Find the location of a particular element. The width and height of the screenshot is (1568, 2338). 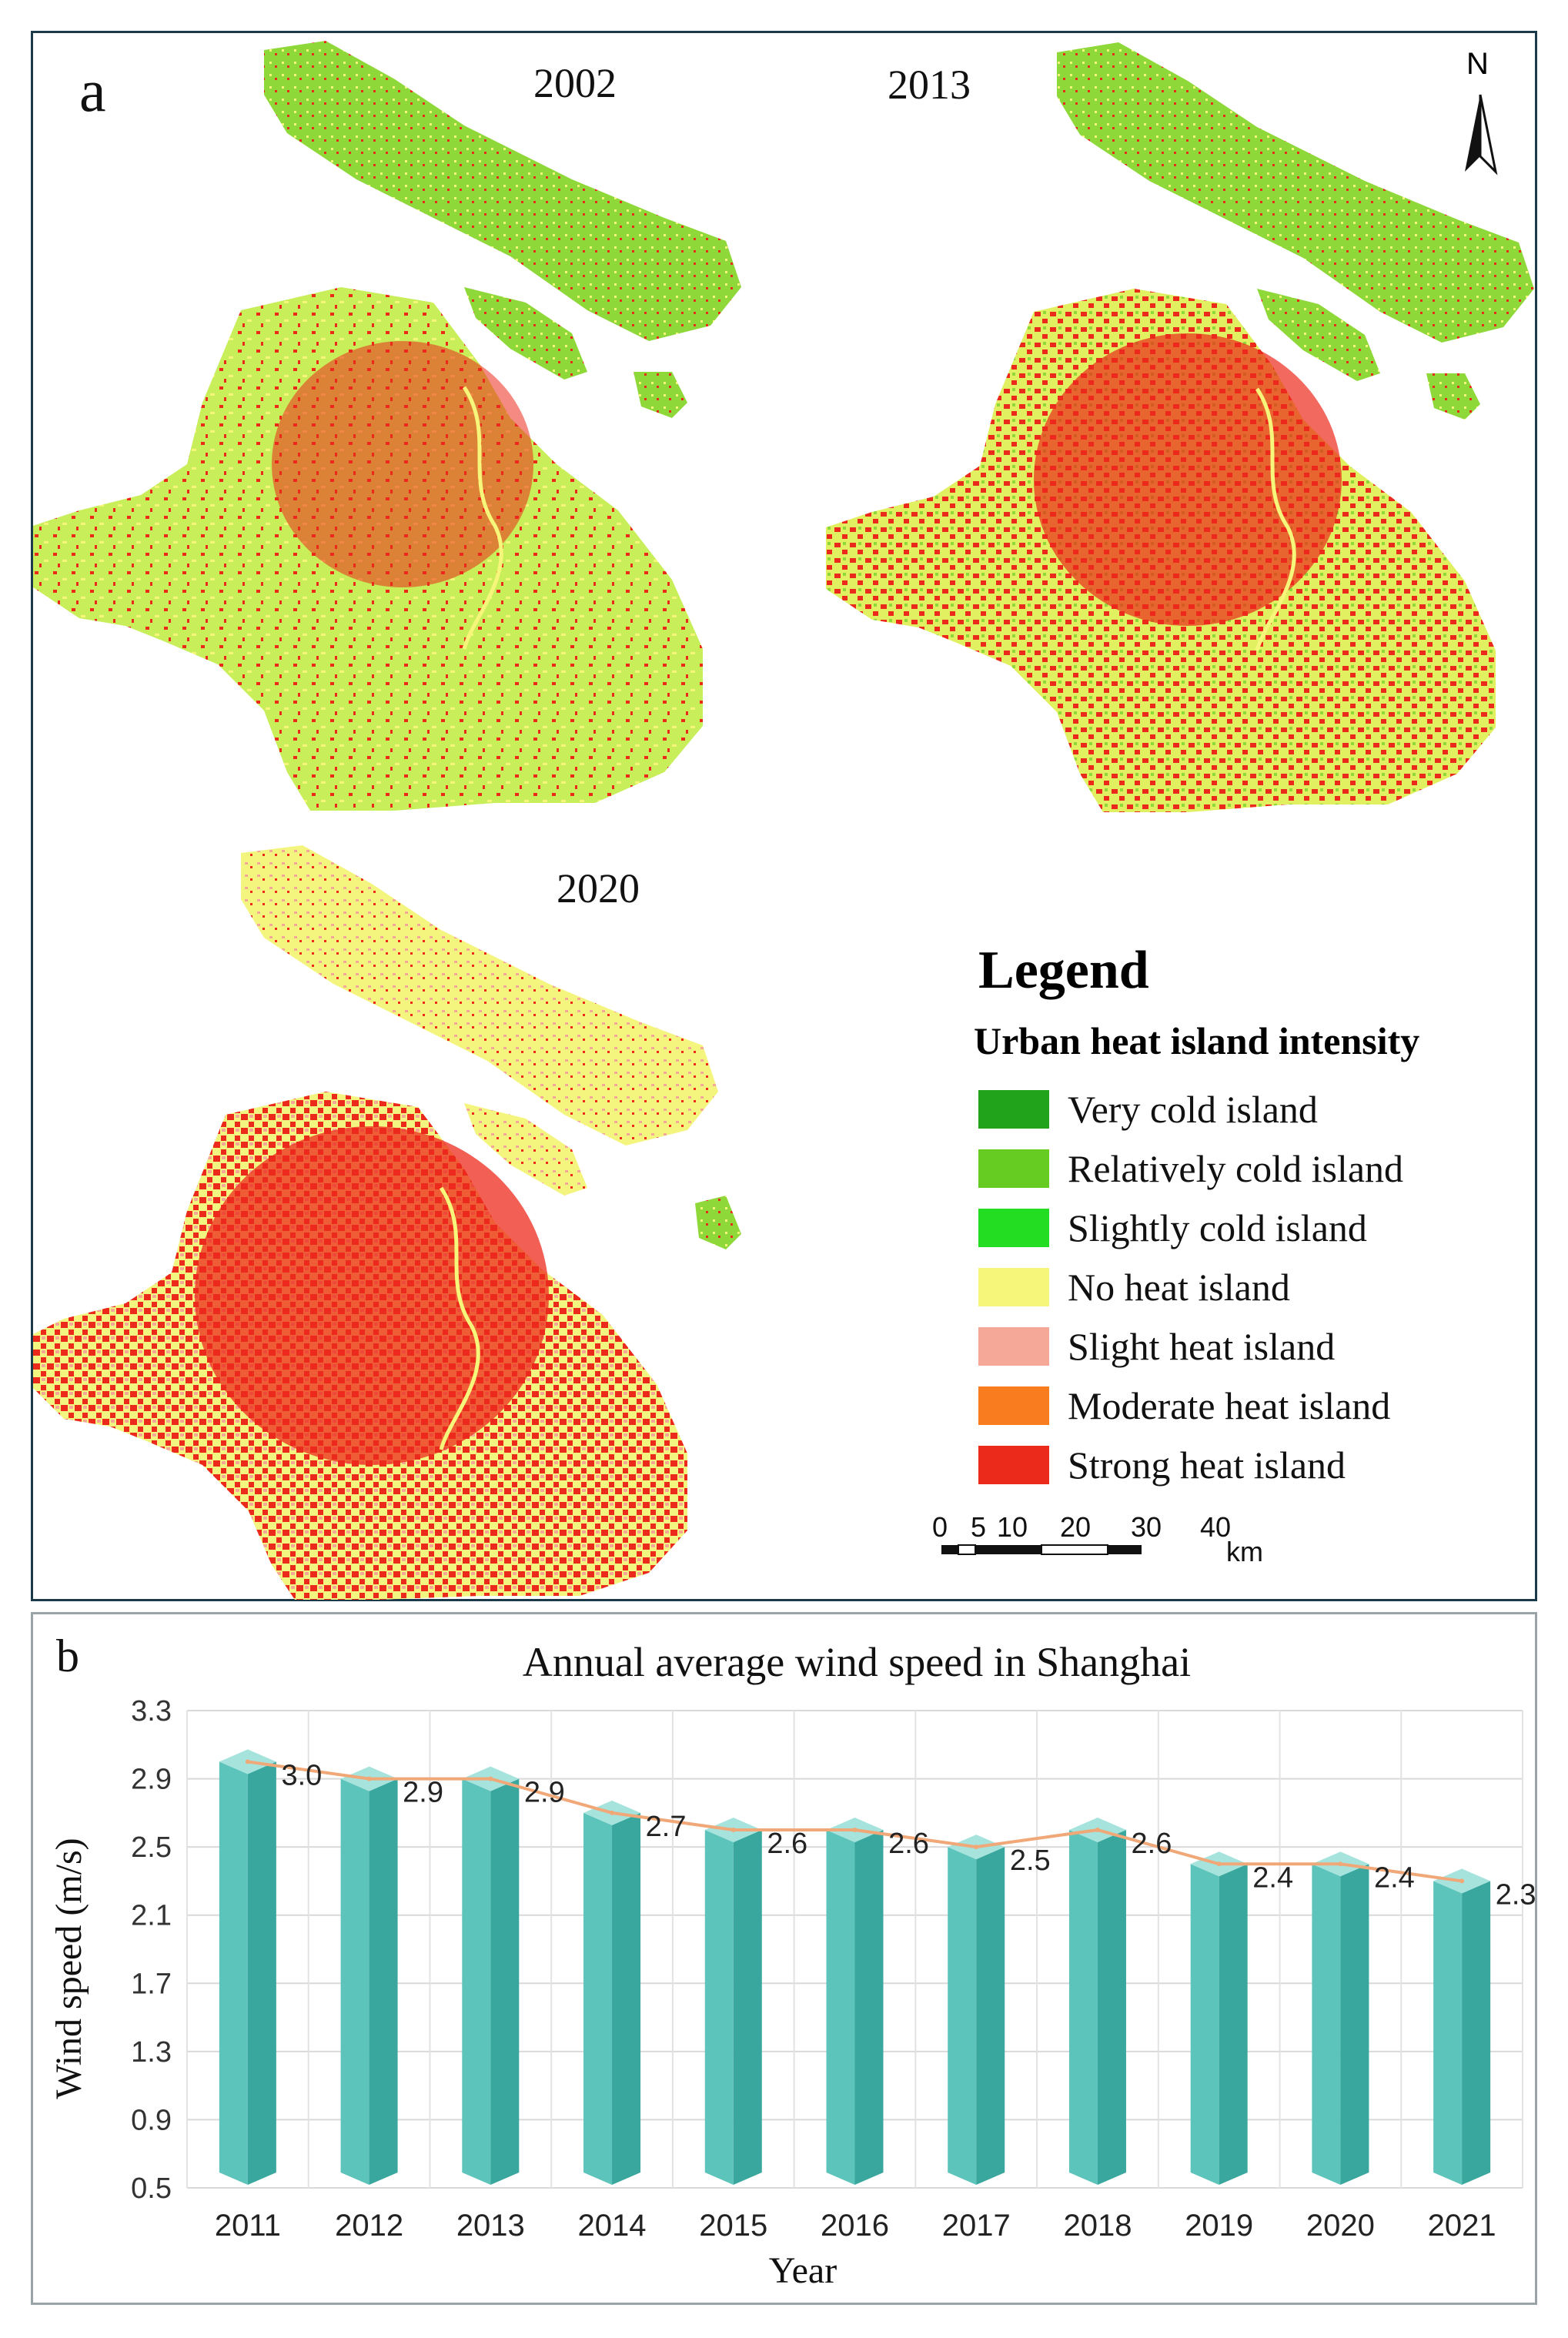

map-2013 is located at coordinates (1180, 427).